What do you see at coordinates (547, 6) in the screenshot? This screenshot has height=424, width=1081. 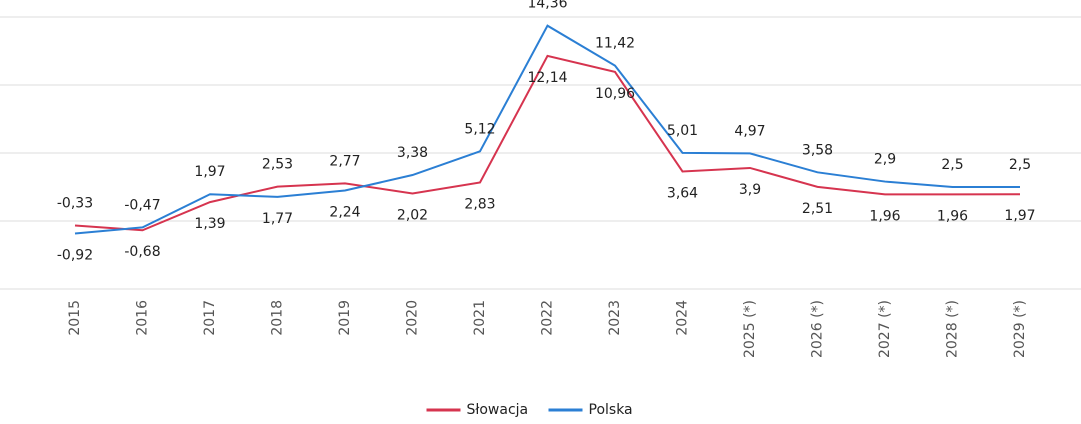 I see `data-label: 14,36` at bounding box center [547, 6].